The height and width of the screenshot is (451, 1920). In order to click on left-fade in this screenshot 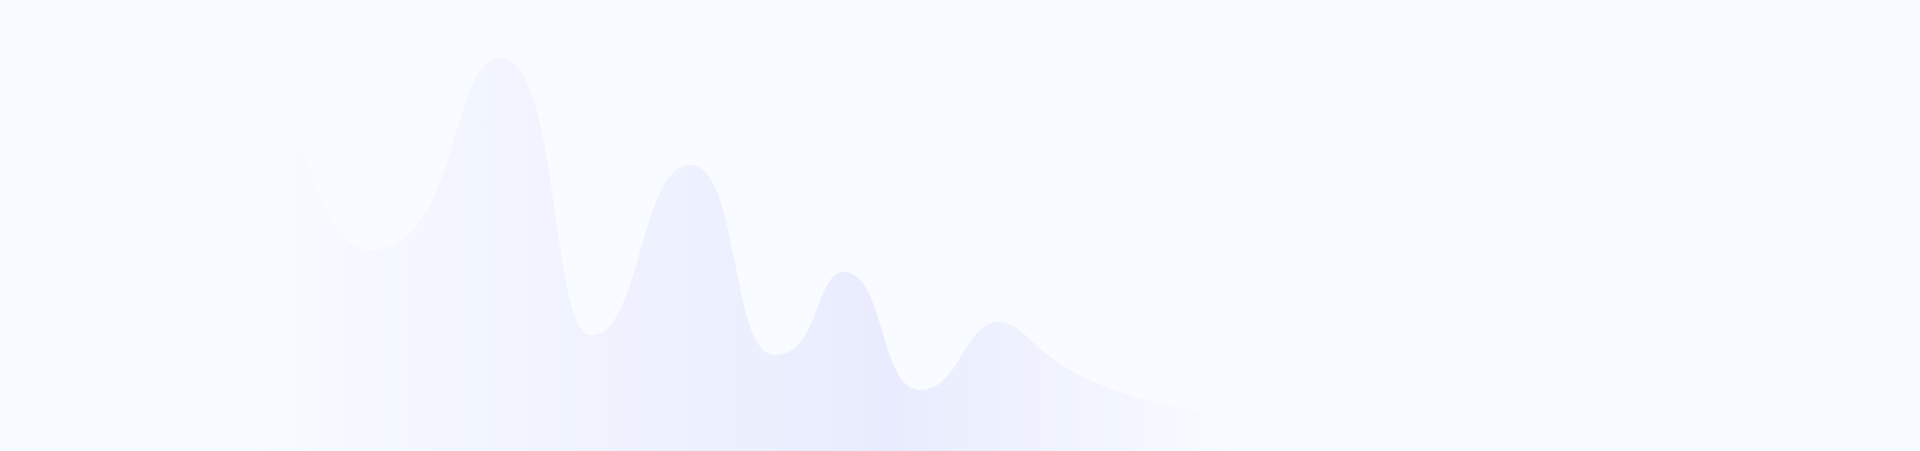, I will do `click(132, 225)`.